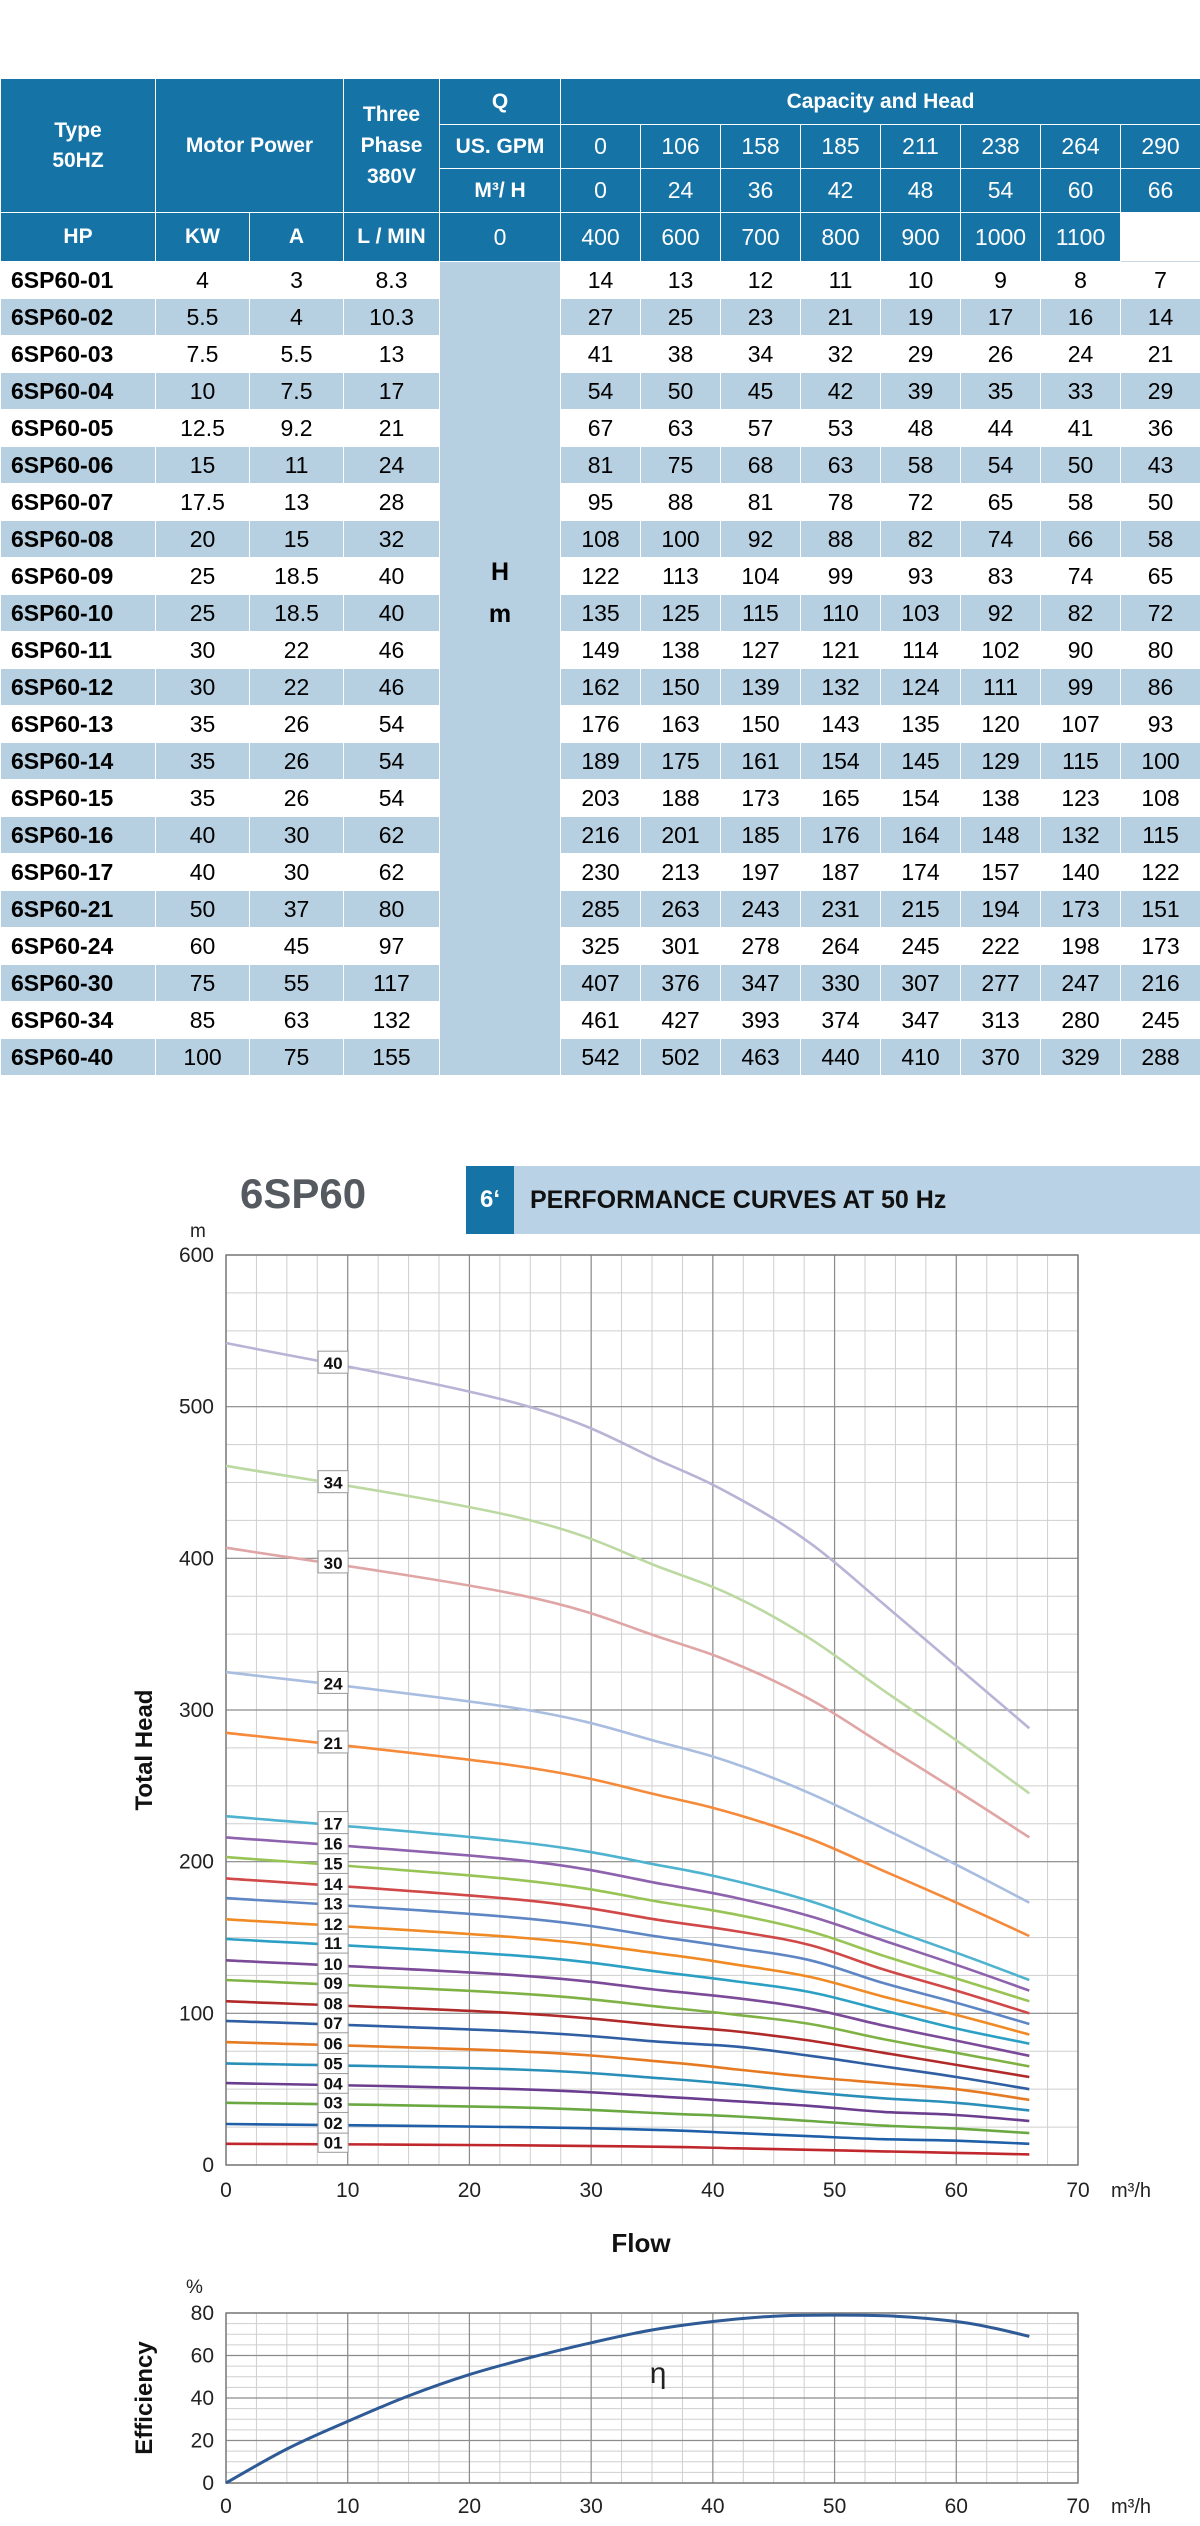  What do you see at coordinates (1081, 317) in the screenshot?
I see `cell-head: 16` at bounding box center [1081, 317].